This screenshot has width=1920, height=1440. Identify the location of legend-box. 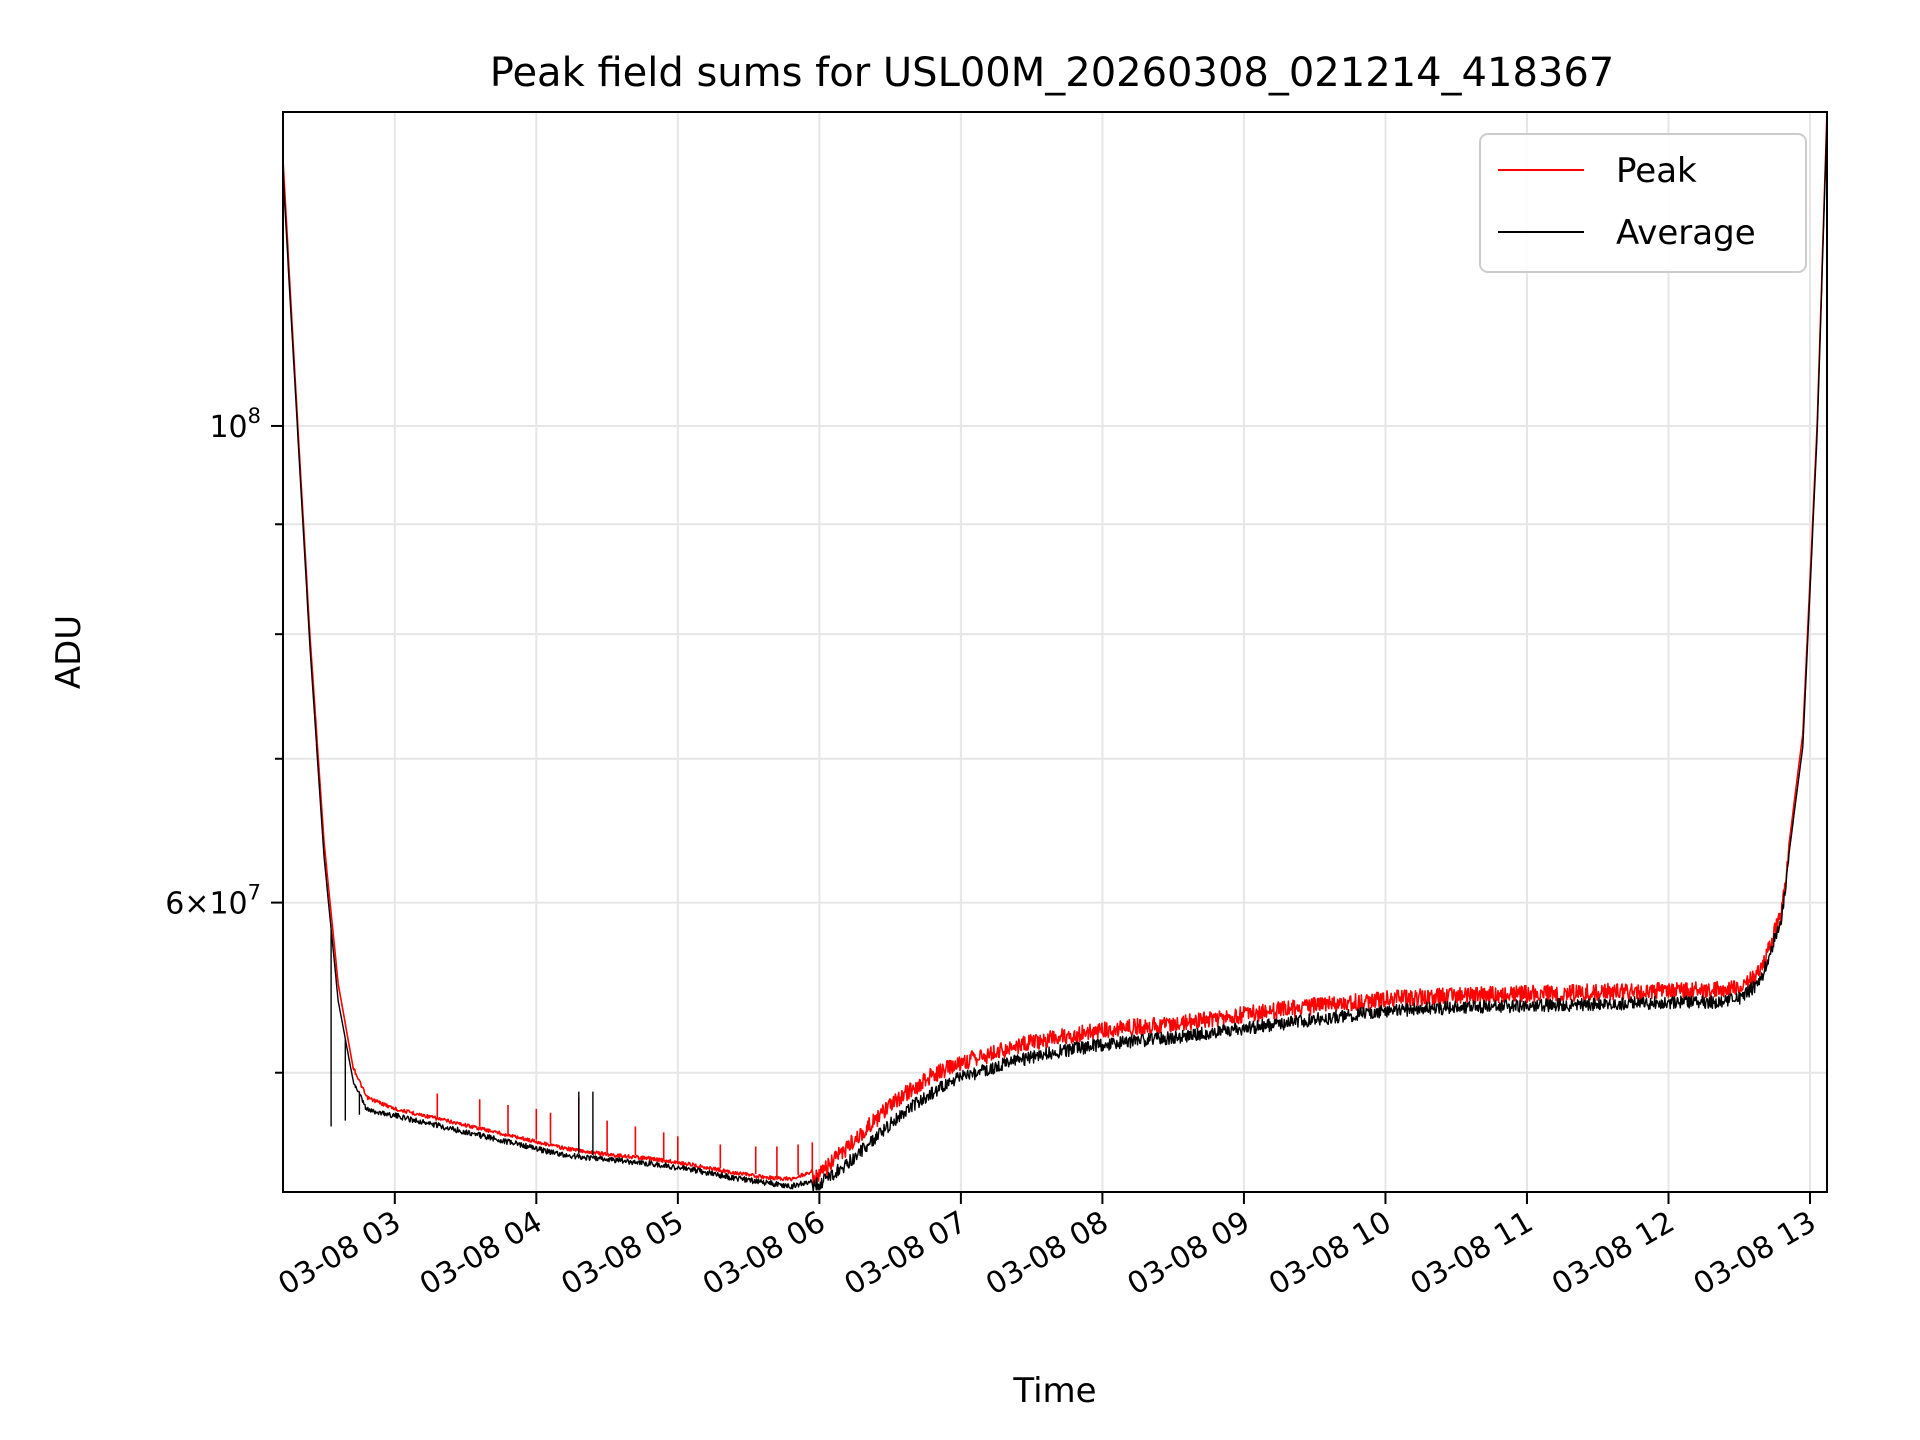
(1643, 203).